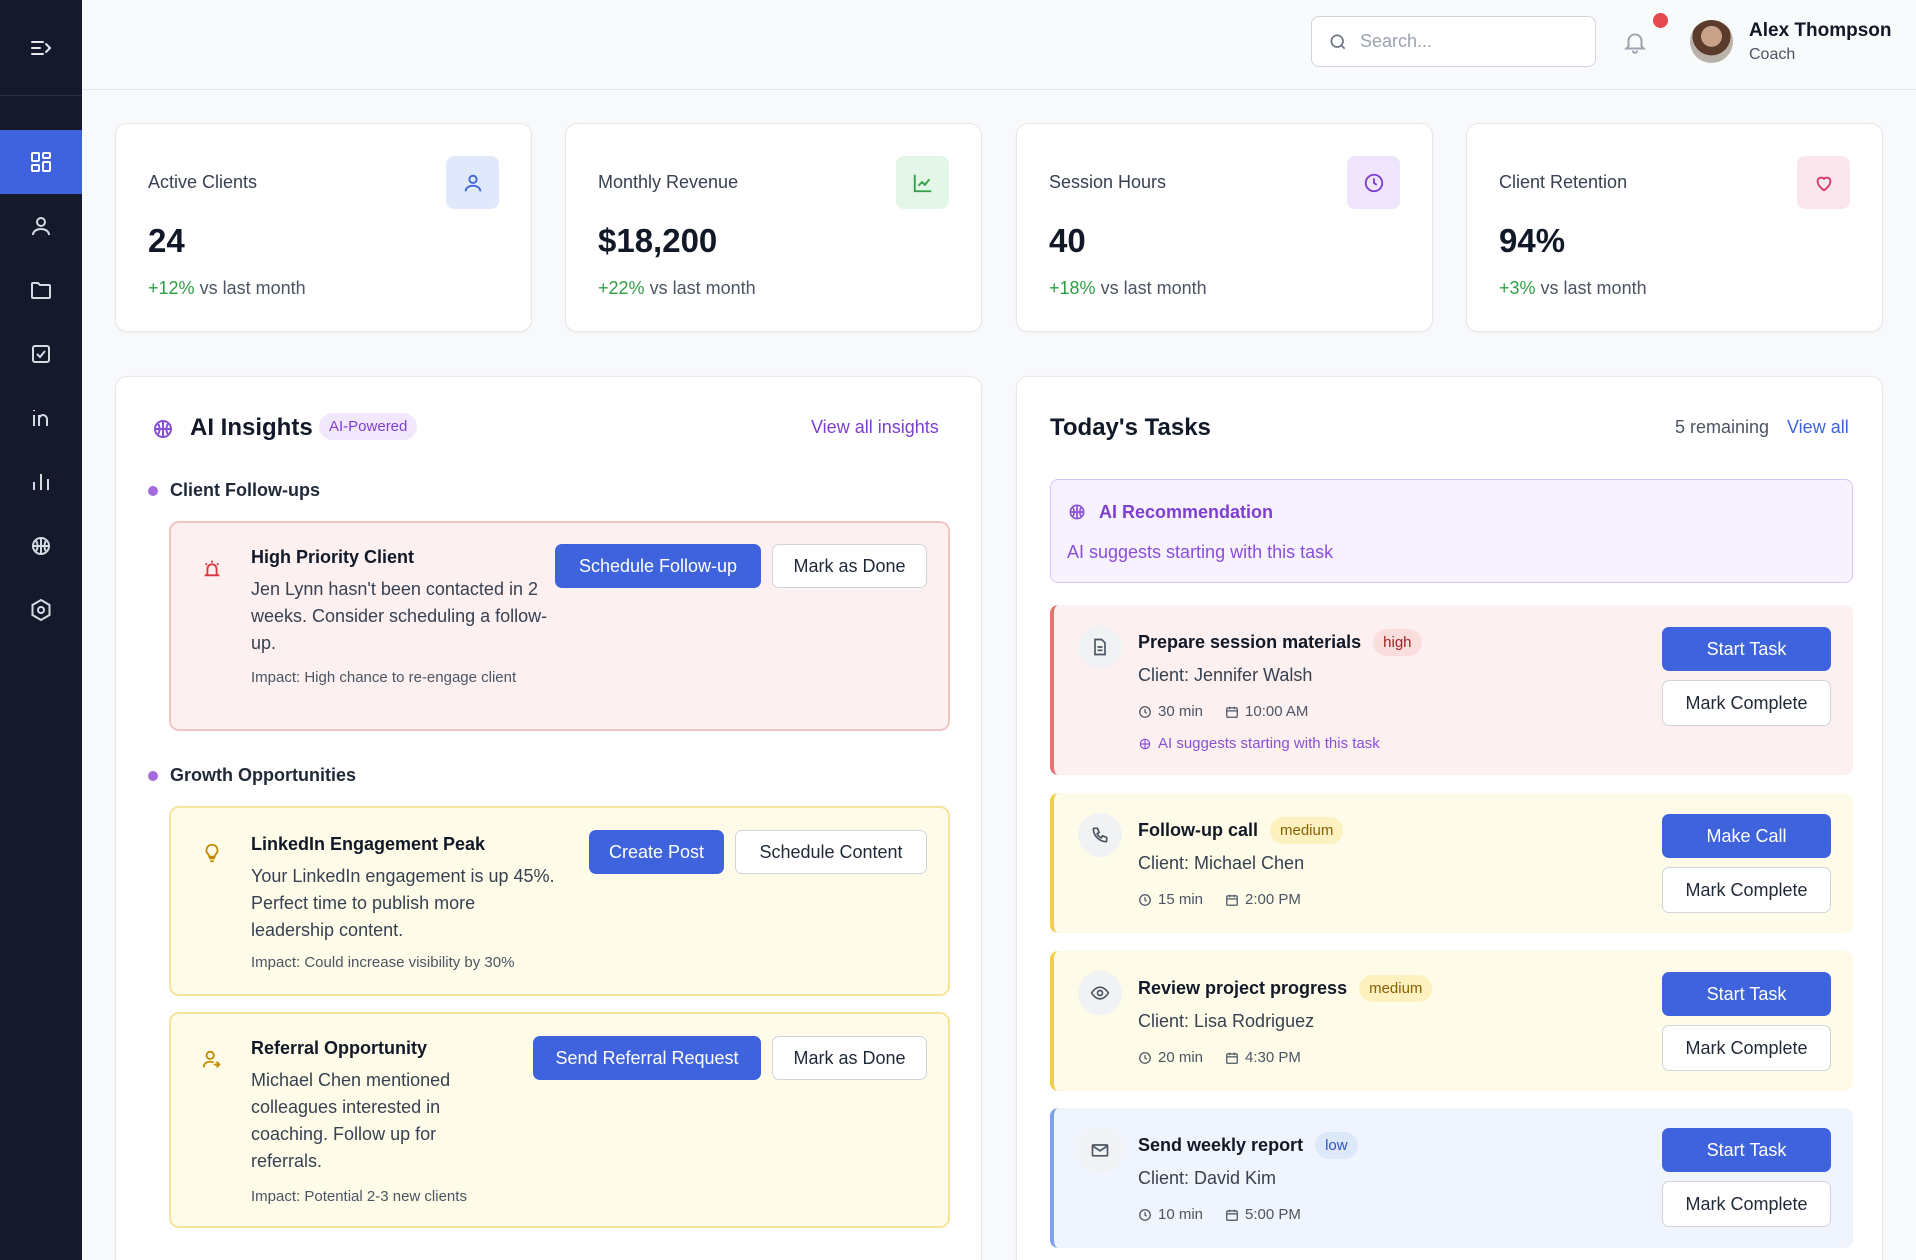 This screenshot has height=1260, width=1916. Describe the element at coordinates (1711, 41) in the screenshot. I see `avatar` at that location.